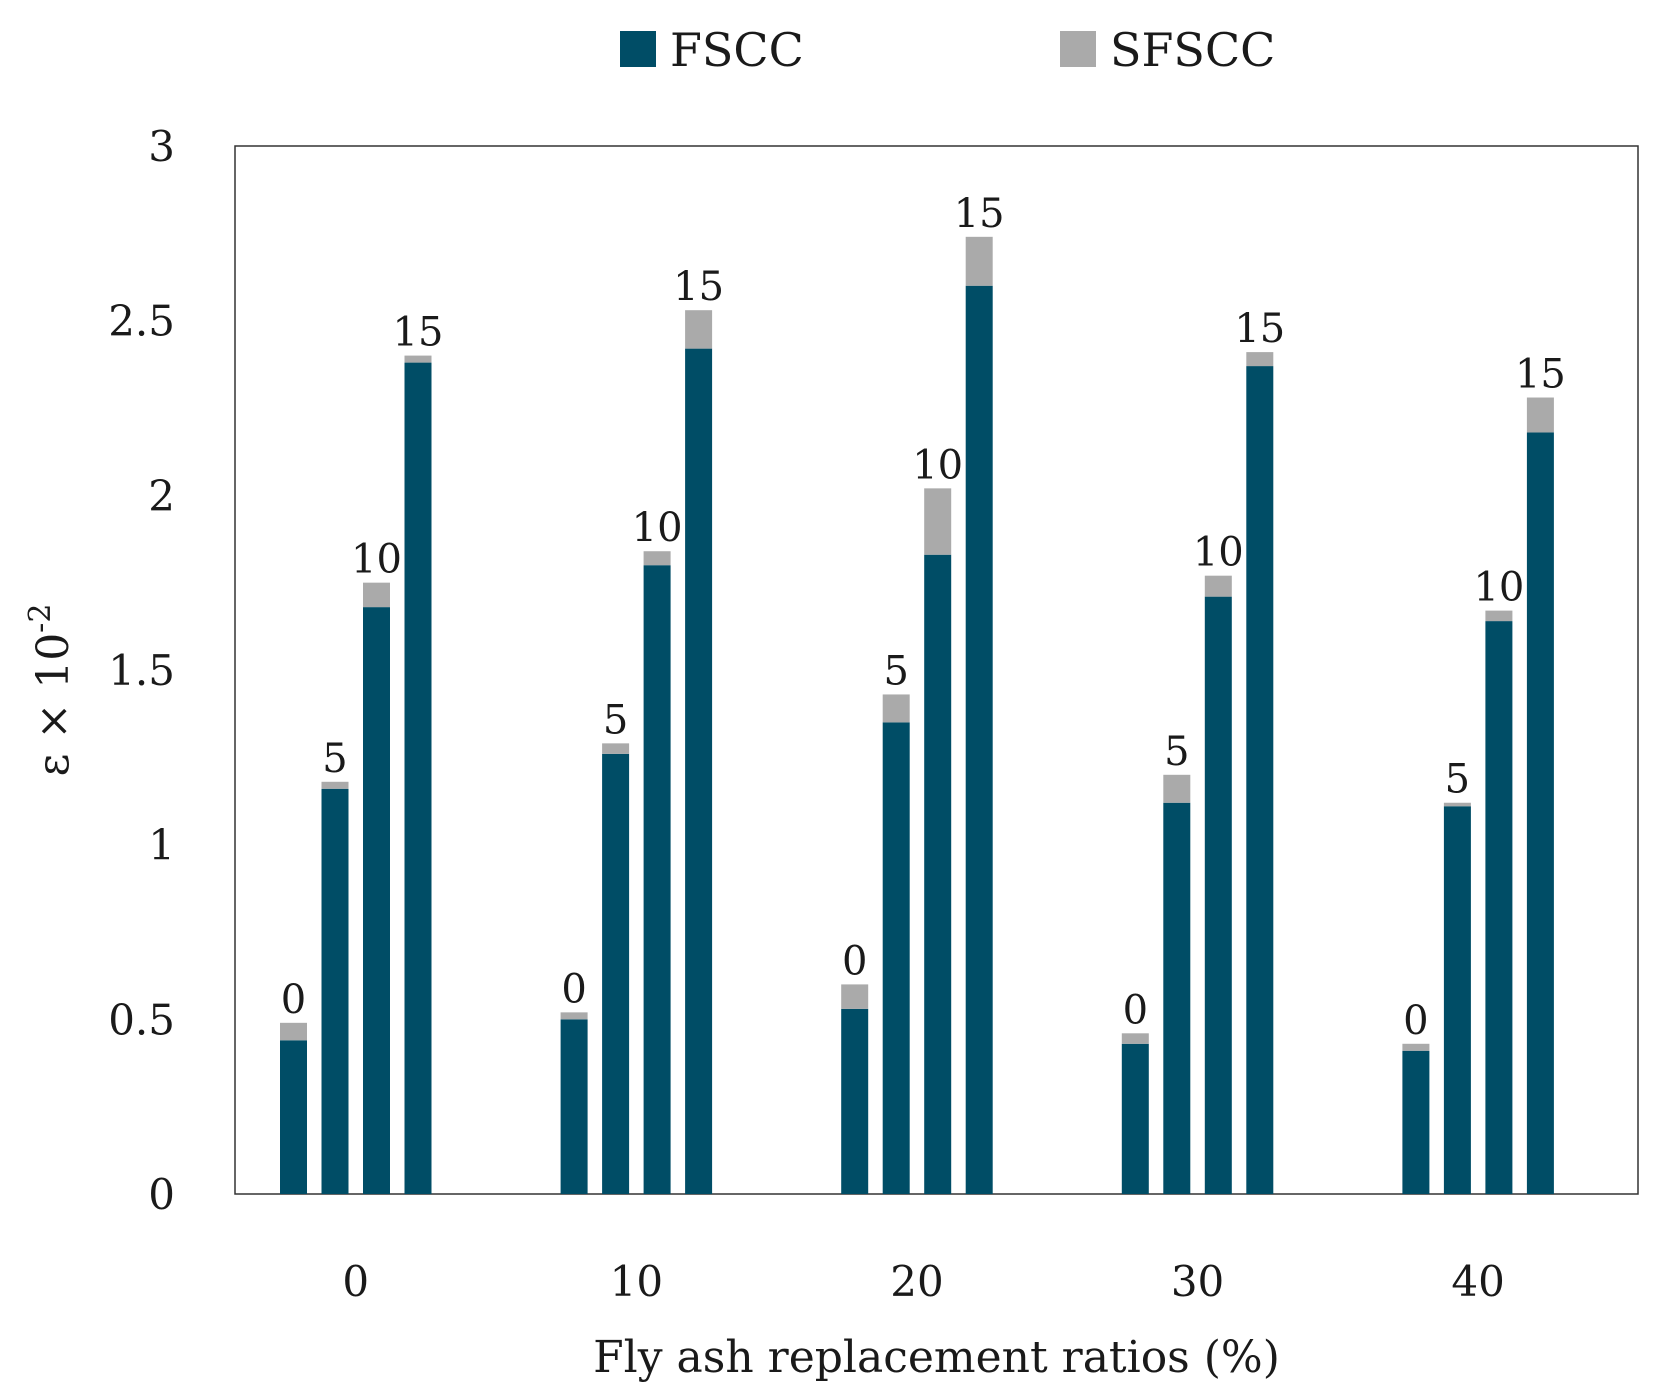  What do you see at coordinates (141, 321) in the screenshot?
I see `y-tick-label: 2.5` at bounding box center [141, 321].